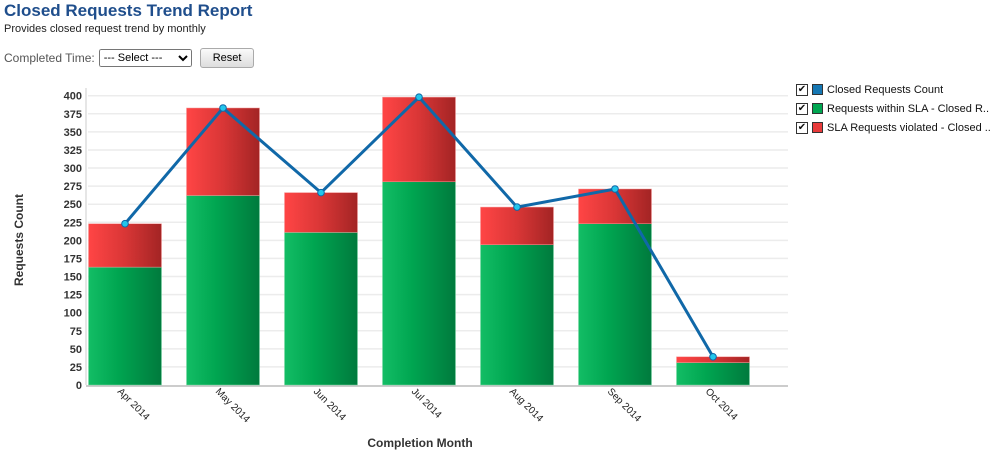 The image size is (990, 452). Describe the element at coordinates (73, 241) in the screenshot. I see `y-tick-label: 200` at that location.